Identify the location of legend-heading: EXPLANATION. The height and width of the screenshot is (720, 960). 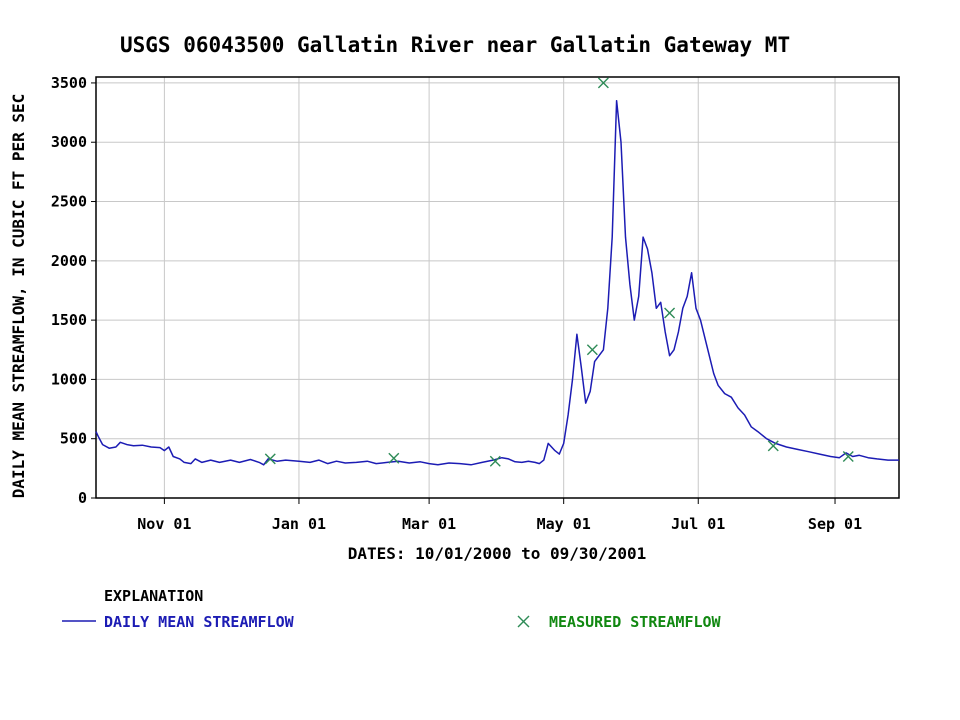
(153, 596).